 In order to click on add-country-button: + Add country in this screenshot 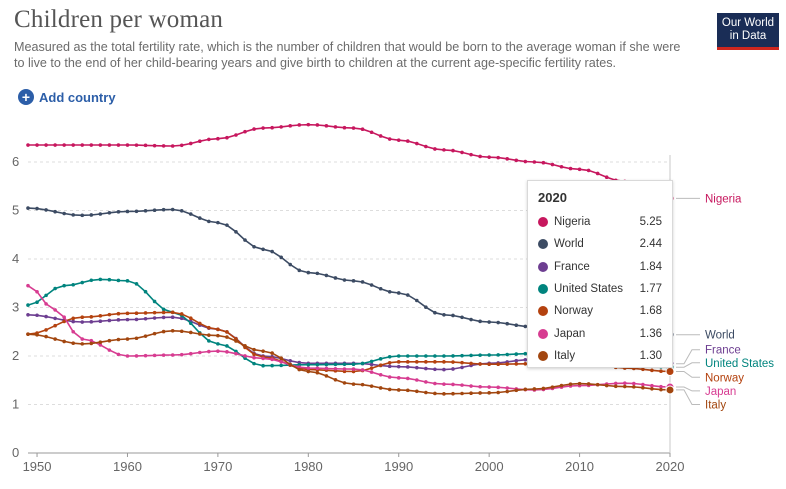, I will do `click(67, 97)`.